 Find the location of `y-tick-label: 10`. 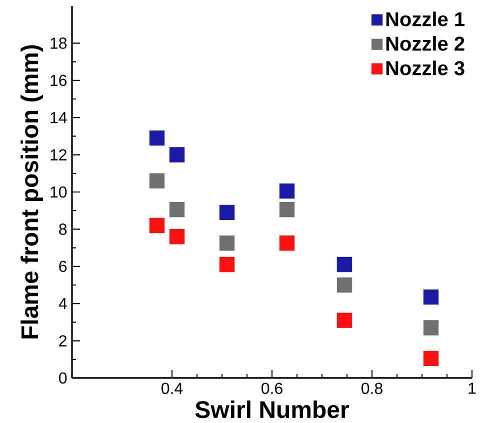

y-tick-label: 10 is located at coordinates (58, 192).